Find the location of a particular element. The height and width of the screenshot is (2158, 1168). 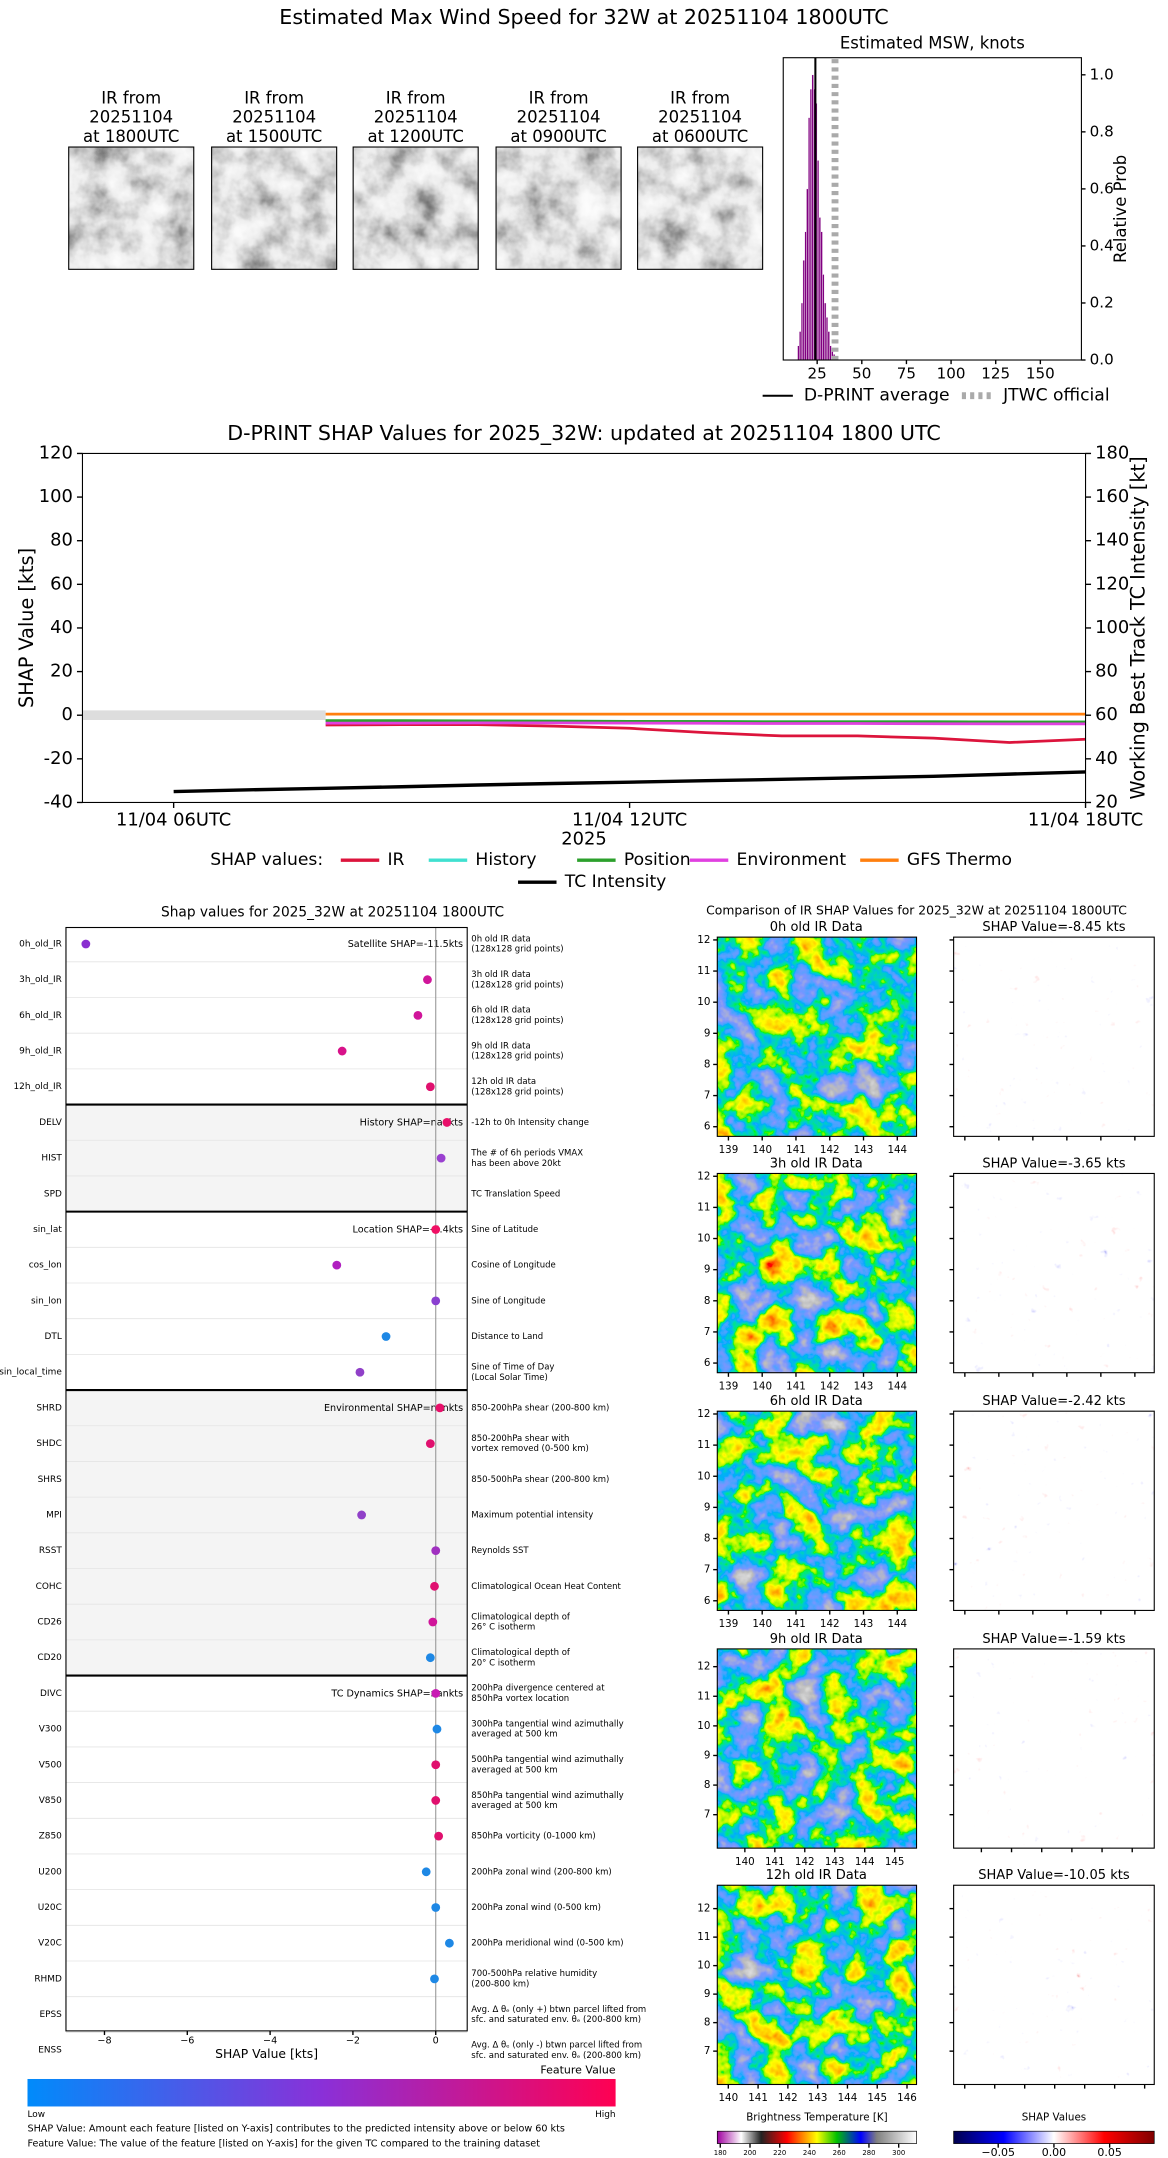

feature-description: sfc. and saturated env. θₑ (200-800 km) is located at coordinates (556, 2056).